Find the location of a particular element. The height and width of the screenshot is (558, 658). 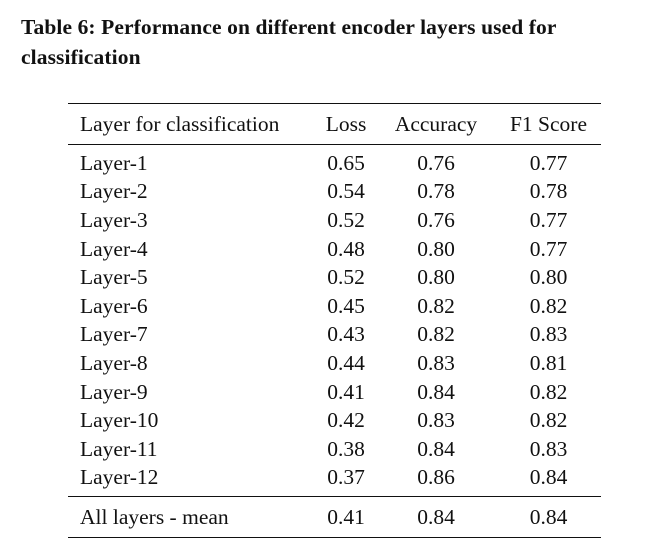

cell-loss: 0.38 is located at coordinates (346, 448).